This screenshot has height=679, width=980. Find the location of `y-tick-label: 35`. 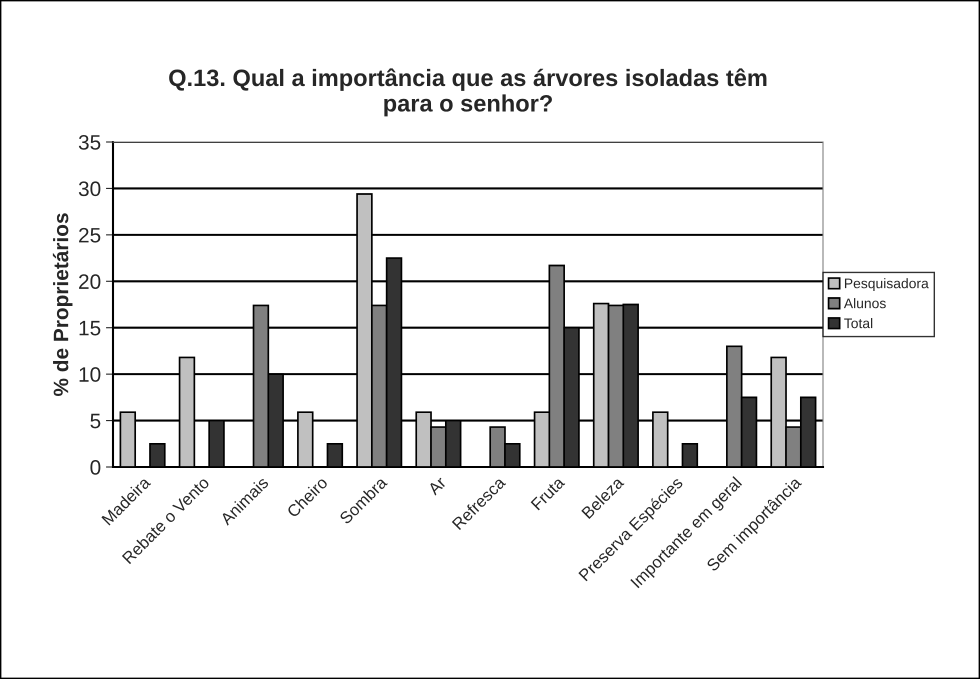

y-tick-label: 35 is located at coordinates (89, 142).